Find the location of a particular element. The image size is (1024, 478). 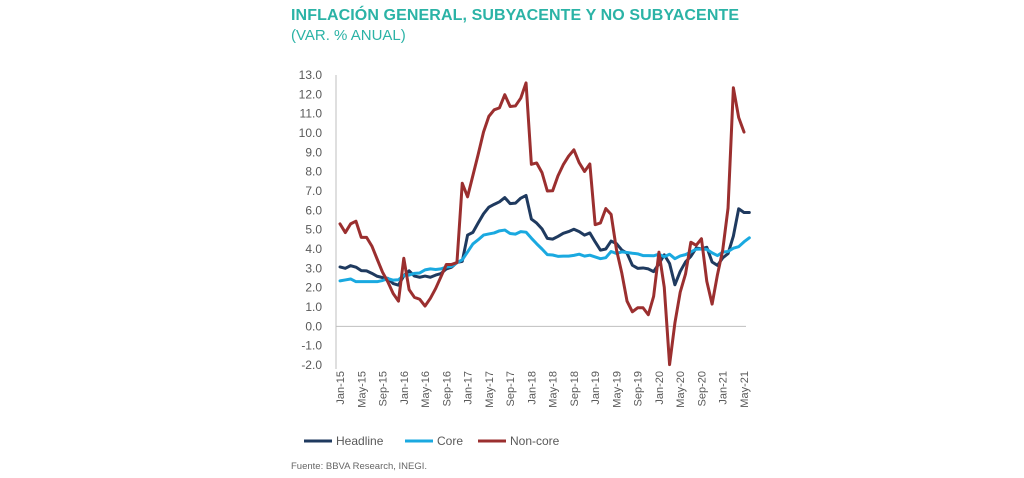

y-tick-label: 1.0 is located at coordinates (313, 307).